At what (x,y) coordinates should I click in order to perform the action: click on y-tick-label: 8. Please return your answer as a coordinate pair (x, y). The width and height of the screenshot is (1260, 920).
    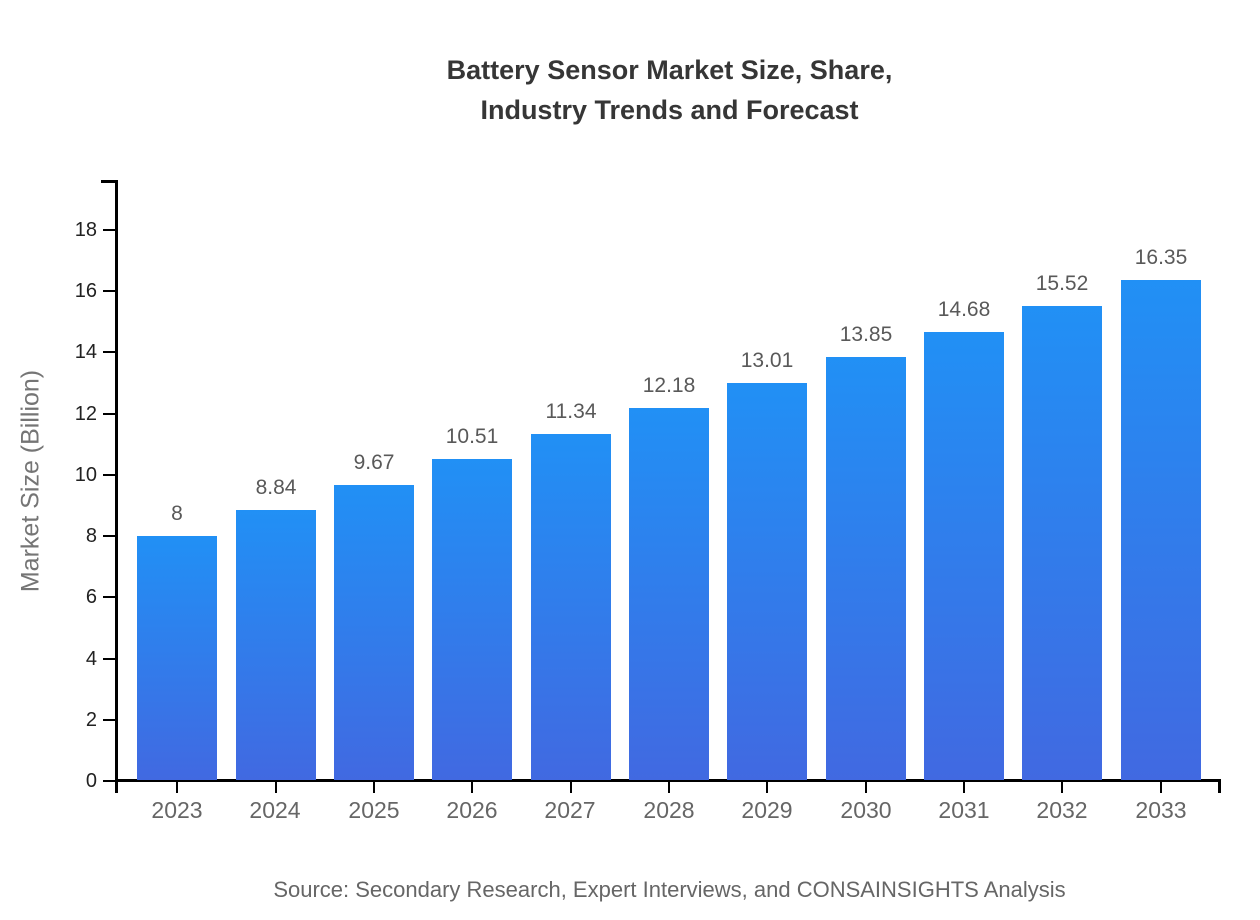
    Looking at the image, I should click on (91, 536).